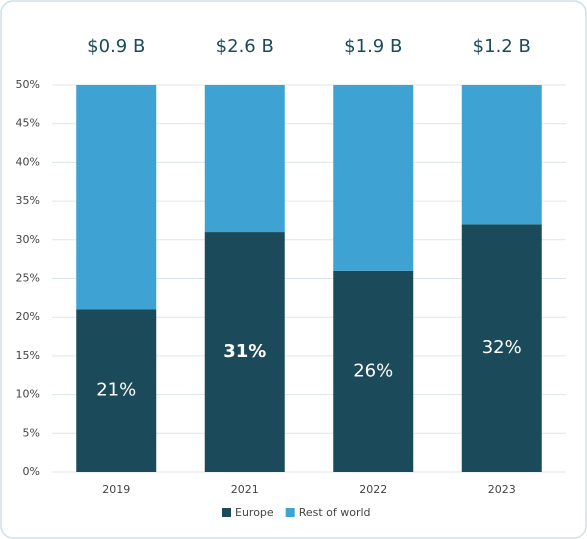 This screenshot has width=587, height=539. Describe the element at coordinates (245, 46) in the screenshot. I see `total-annotation: $2.6 B` at that location.